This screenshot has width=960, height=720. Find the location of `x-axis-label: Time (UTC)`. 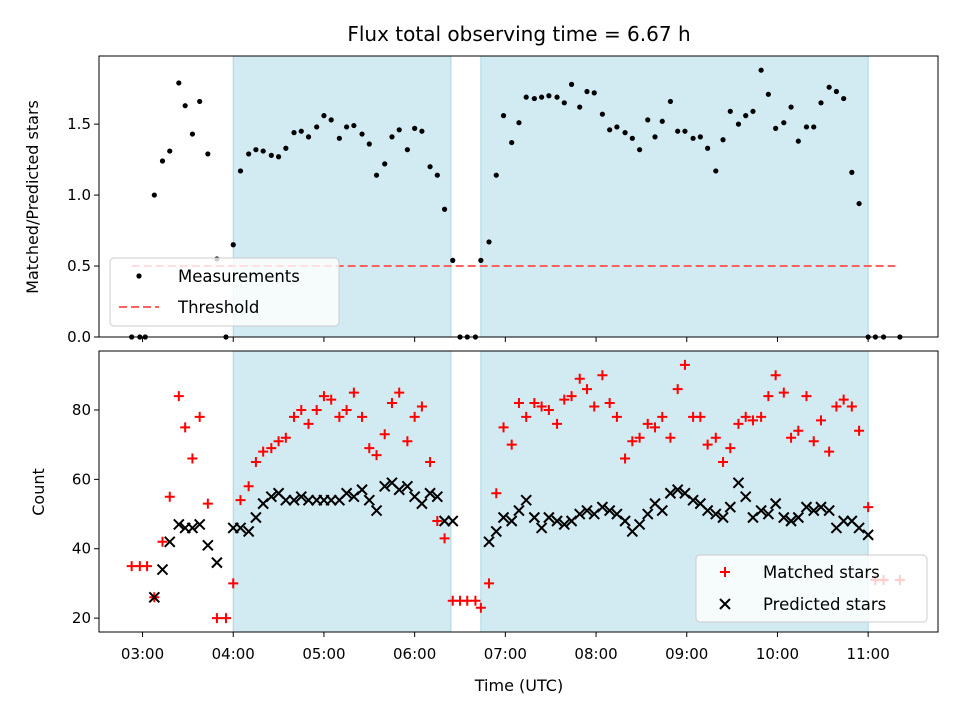

x-axis-label: Time (UTC) is located at coordinates (518, 685).